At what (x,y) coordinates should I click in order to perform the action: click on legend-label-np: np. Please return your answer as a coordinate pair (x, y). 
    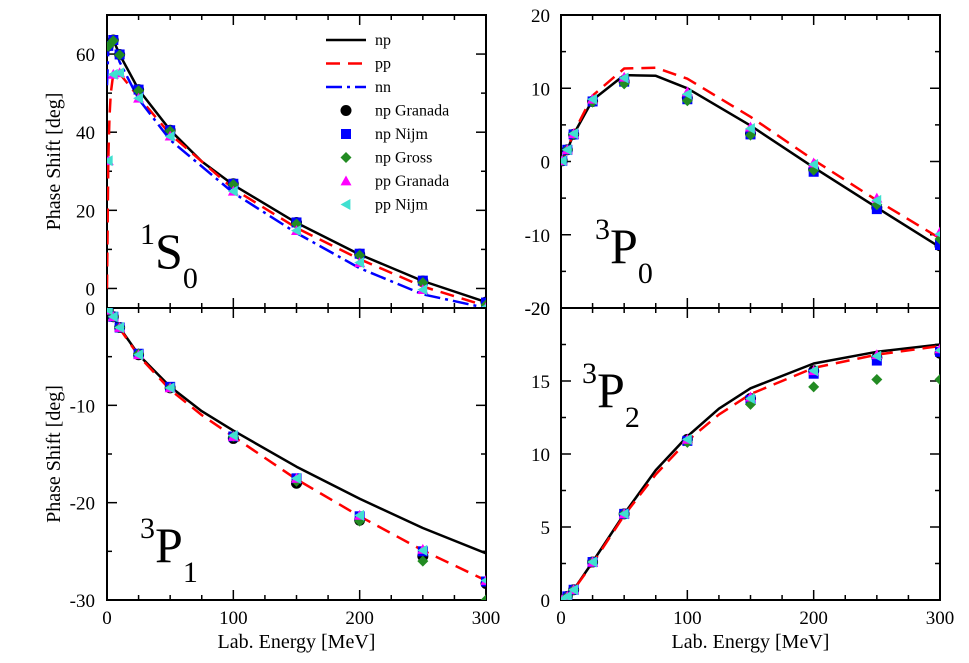
    Looking at the image, I should click on (383, 40).